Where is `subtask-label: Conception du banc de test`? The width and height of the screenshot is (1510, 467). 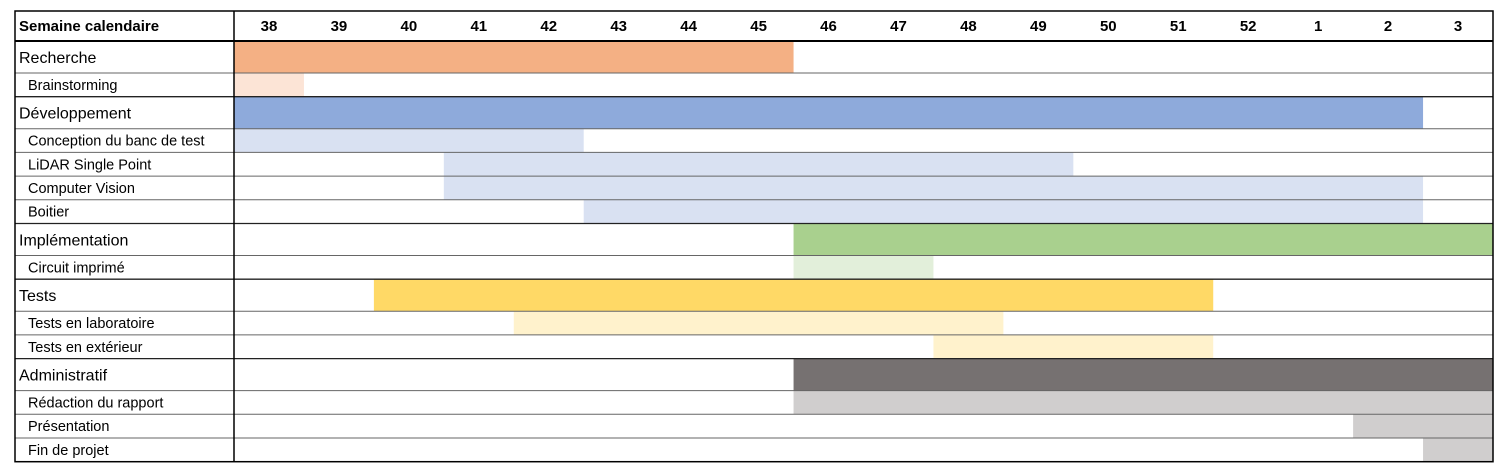 subtask-label: Conception du banc de test is located at coordinates (116, 142).